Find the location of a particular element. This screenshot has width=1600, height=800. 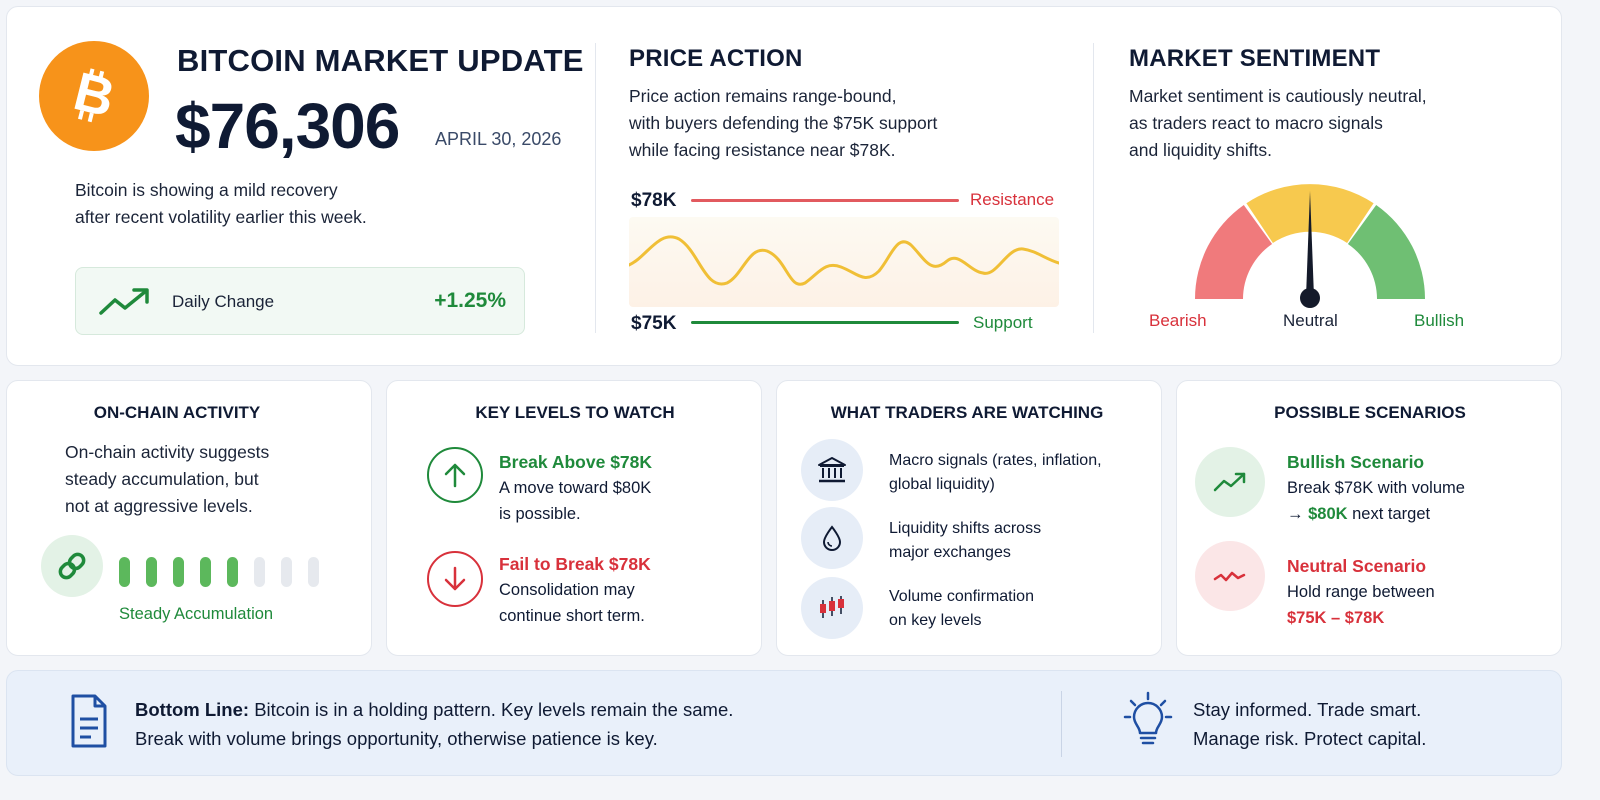

svg-text: B is located at coordinates (94, 95).